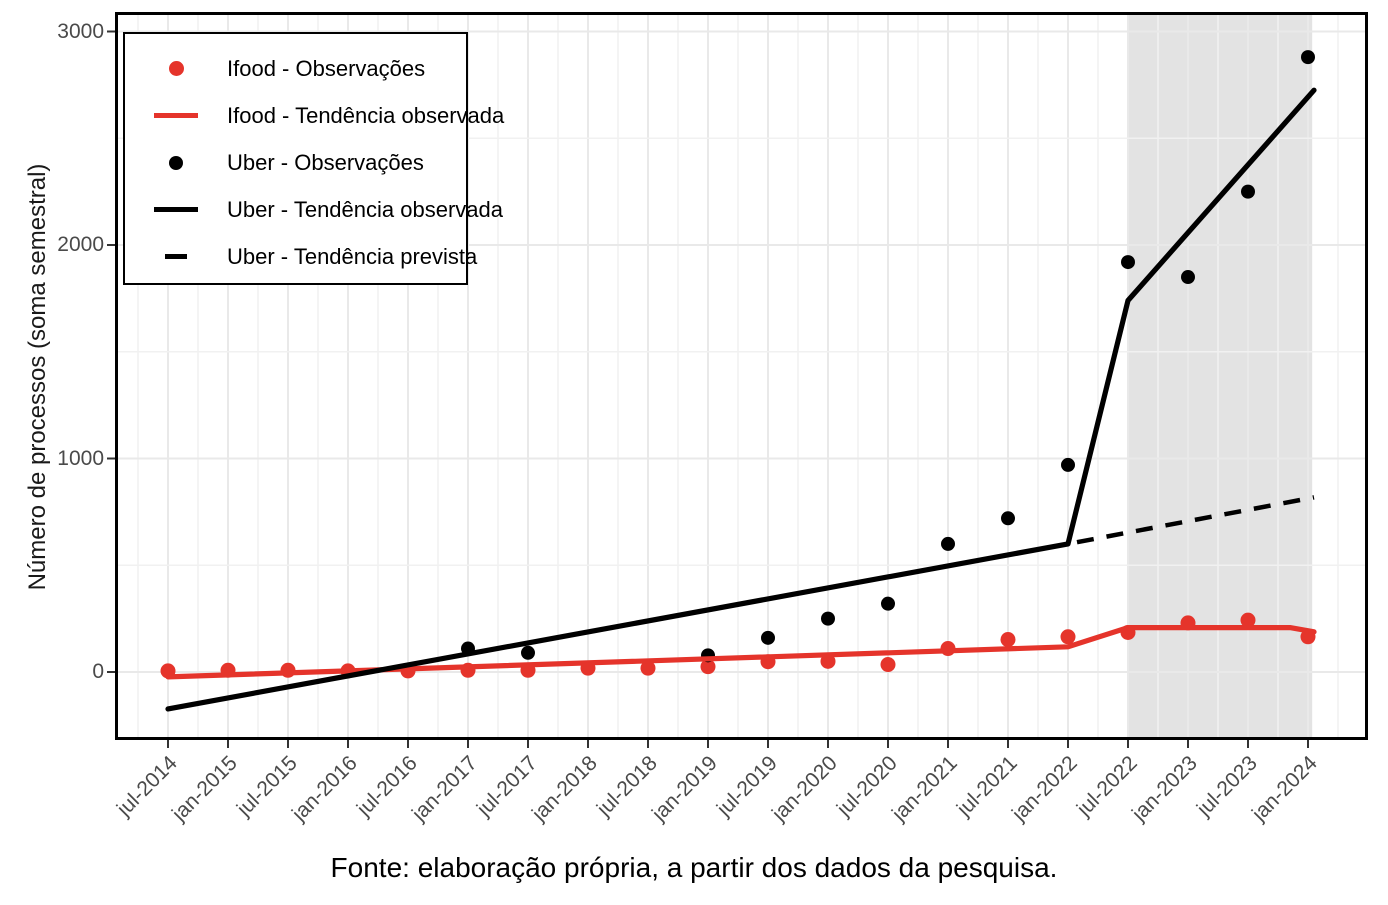 This screenshot has width=1388, height=905. What do you see at coordinates (37, 377) in the screenshot?
I see `y-axis-title: Número de processos (soma semestral)` at bounding box center [37, 377].